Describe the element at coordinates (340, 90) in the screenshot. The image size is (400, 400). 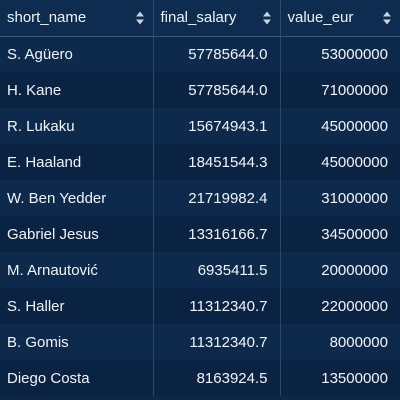
I see `cell-value-eur: 71000000` at that location.